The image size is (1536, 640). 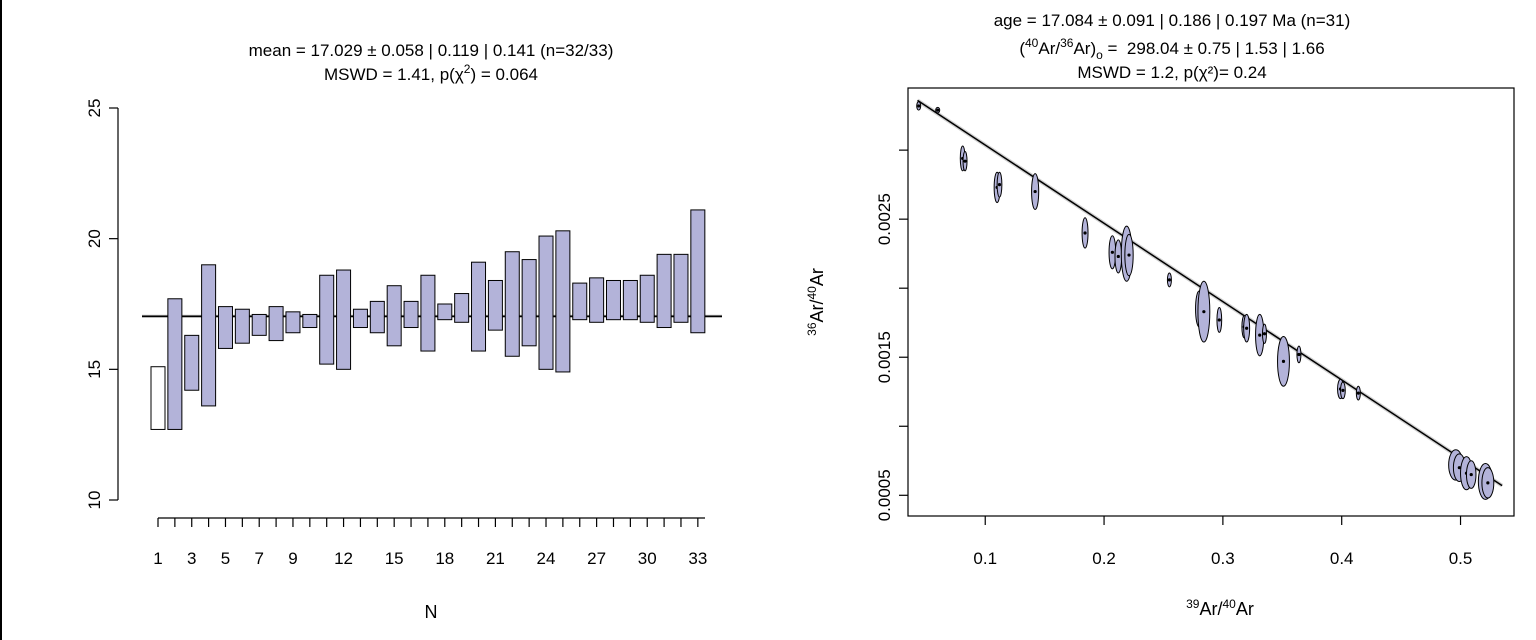 I want to click on y-tick-label: 0.0025, so click(x=884, y=219).